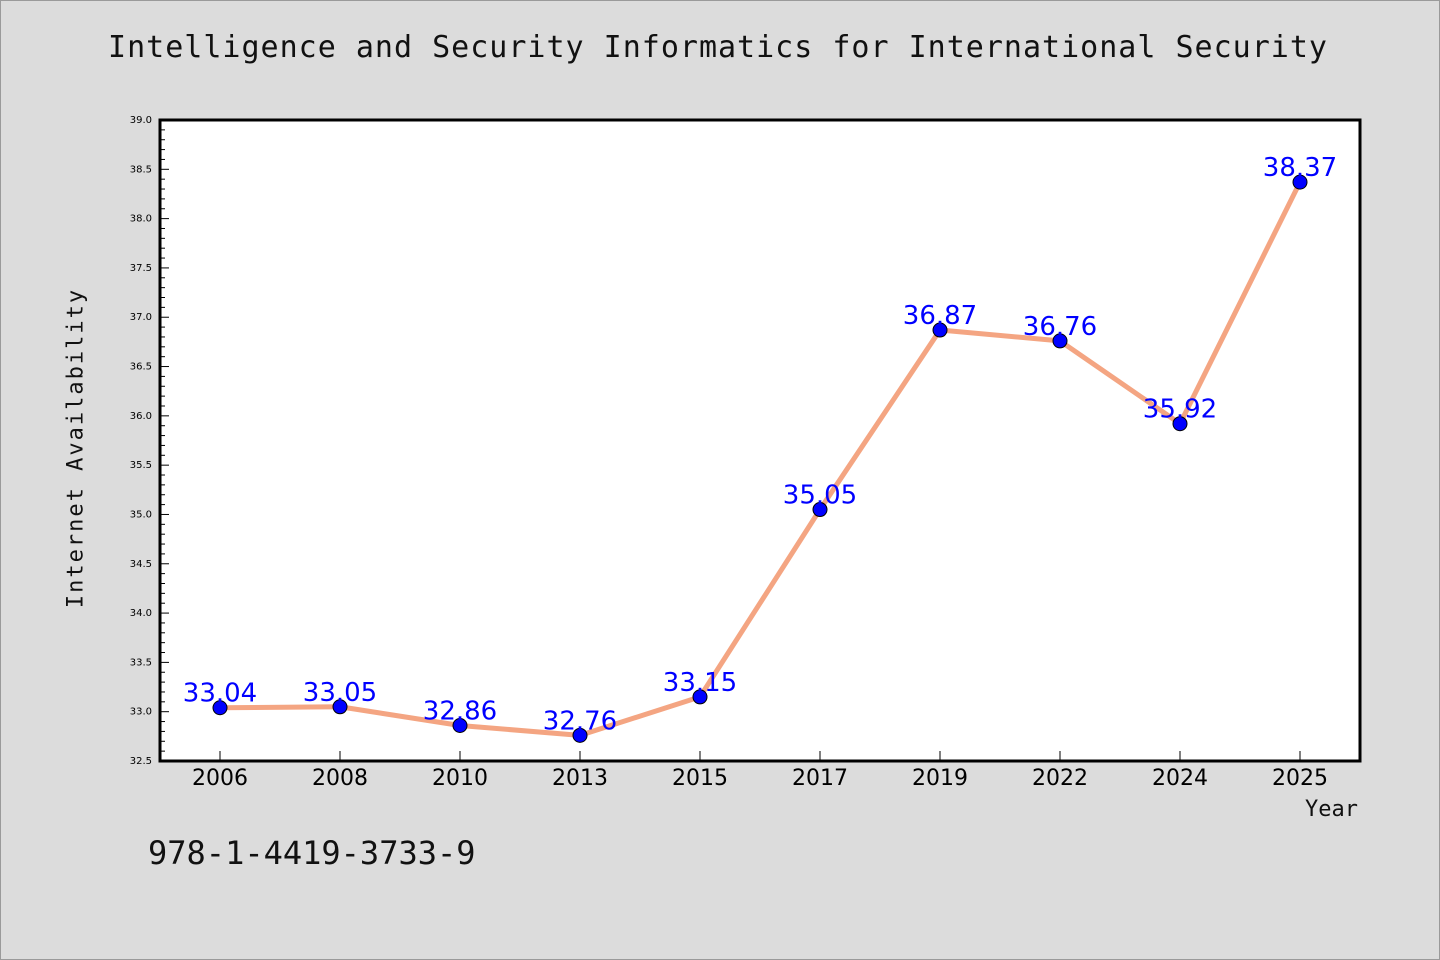 This screenshot has height=960, width=1440. I want to click on y-tick-label: 37.0, so click(141, 317).